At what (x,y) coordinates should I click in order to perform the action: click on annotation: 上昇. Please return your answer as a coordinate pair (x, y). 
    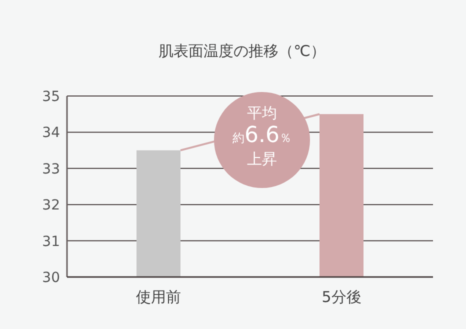
    Looking at the image, I should click on (262, 159).